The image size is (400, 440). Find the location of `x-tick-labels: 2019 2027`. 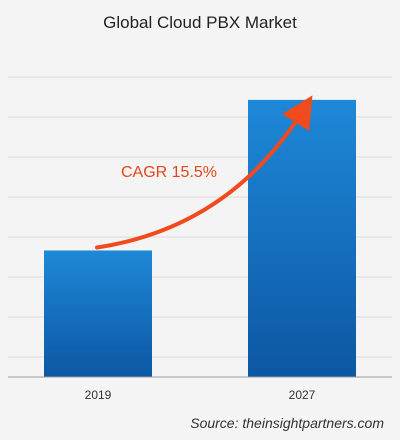

x-tick-labels: 2019 2027 is located at coordinates (200, 395).